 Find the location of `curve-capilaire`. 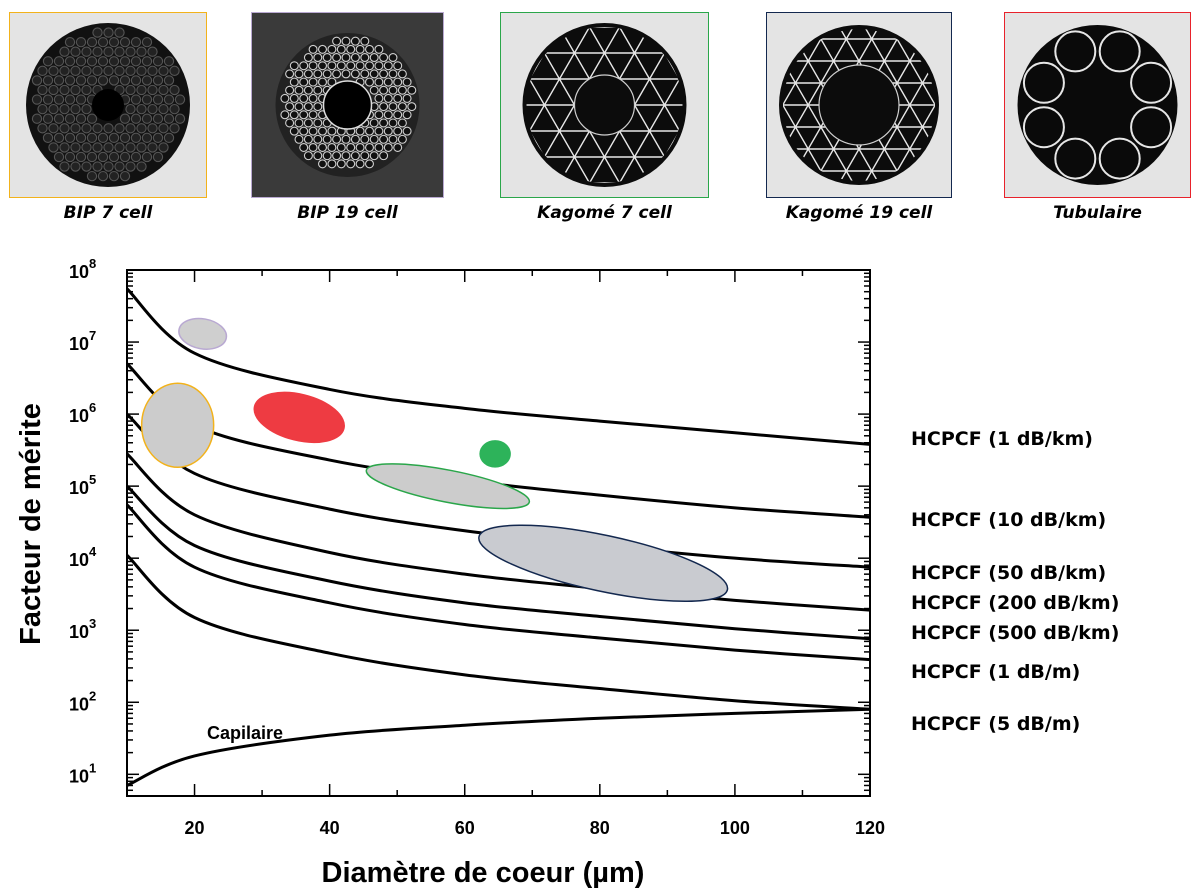

curve-capilaire is located at coordinates (498, 747).